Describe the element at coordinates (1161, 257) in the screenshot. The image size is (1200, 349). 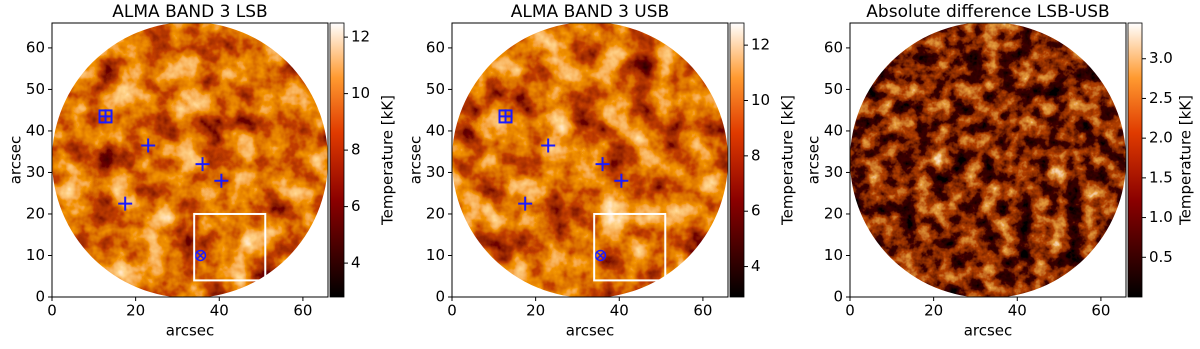
I see `colorbar-tick-label: 0.5` at that location.